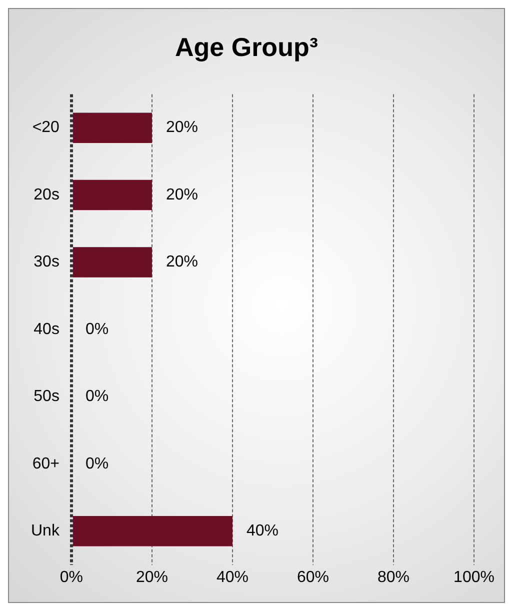  What do you see at coordinates (312, 577) in the screenshot?
I see `x-tick-label: 60%` at bounding box center [312, 577].